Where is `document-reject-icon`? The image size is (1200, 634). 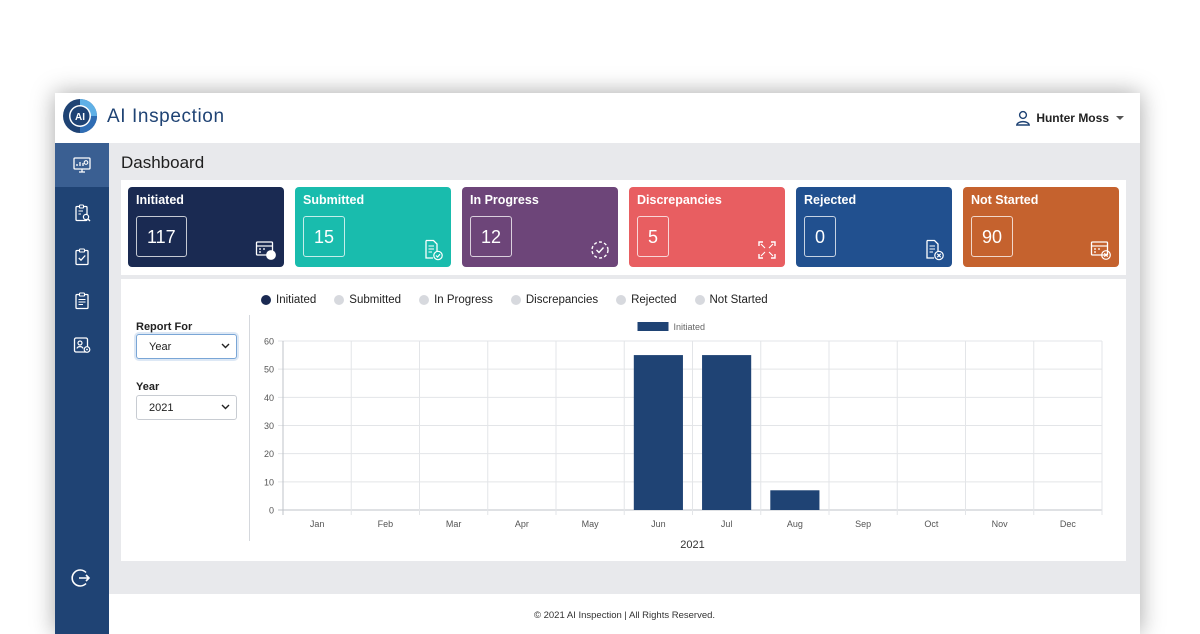 document-reject-icon is located at coordinates (935, 250).